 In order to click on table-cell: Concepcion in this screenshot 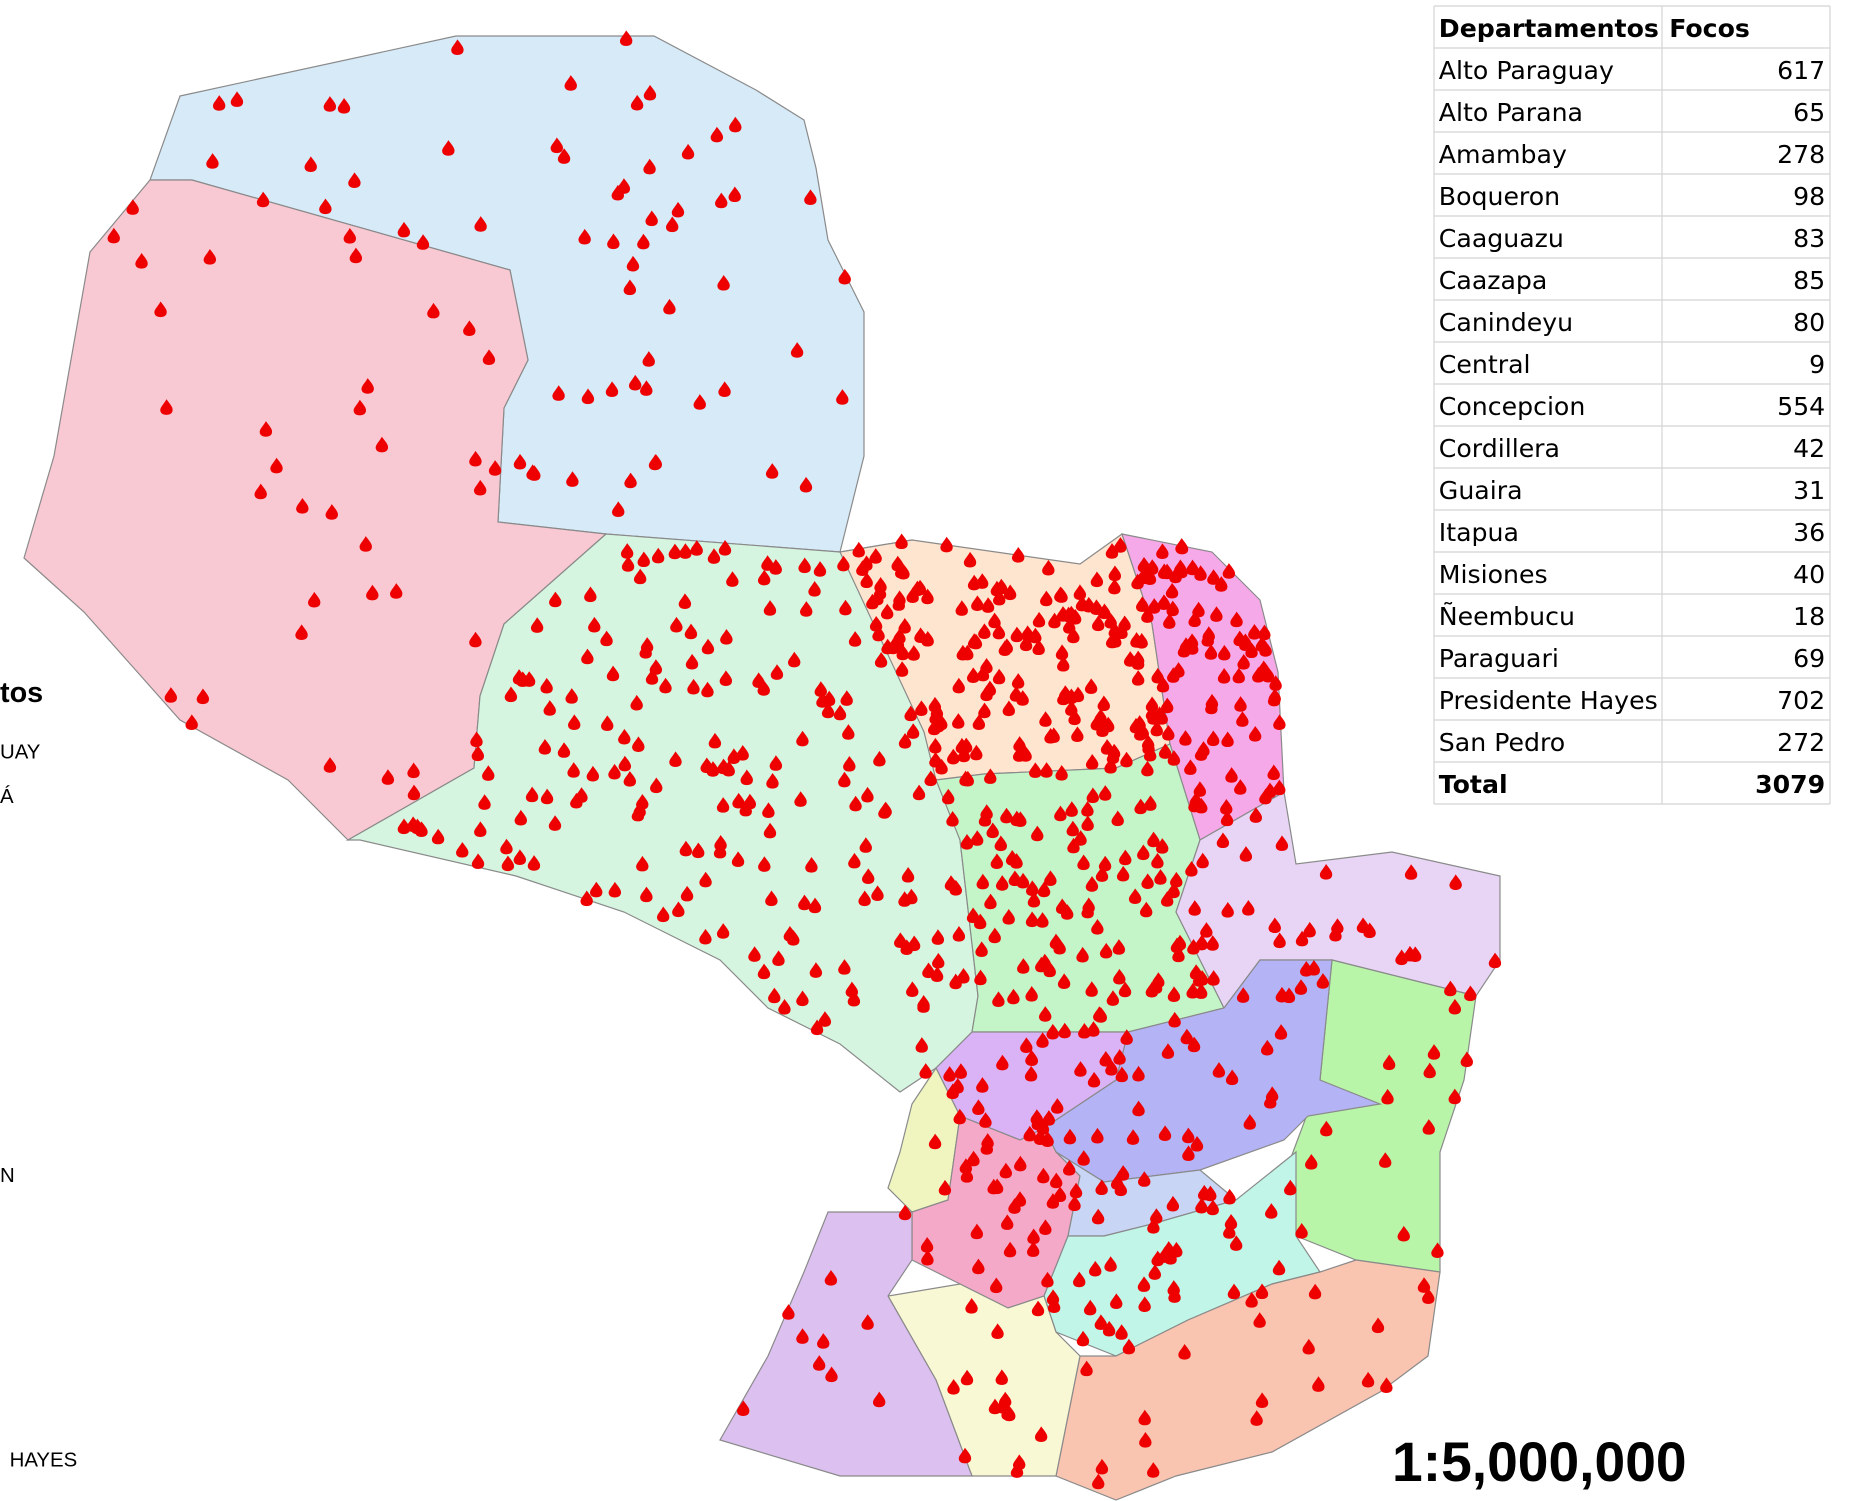, I will do `click(1512, 406)`.